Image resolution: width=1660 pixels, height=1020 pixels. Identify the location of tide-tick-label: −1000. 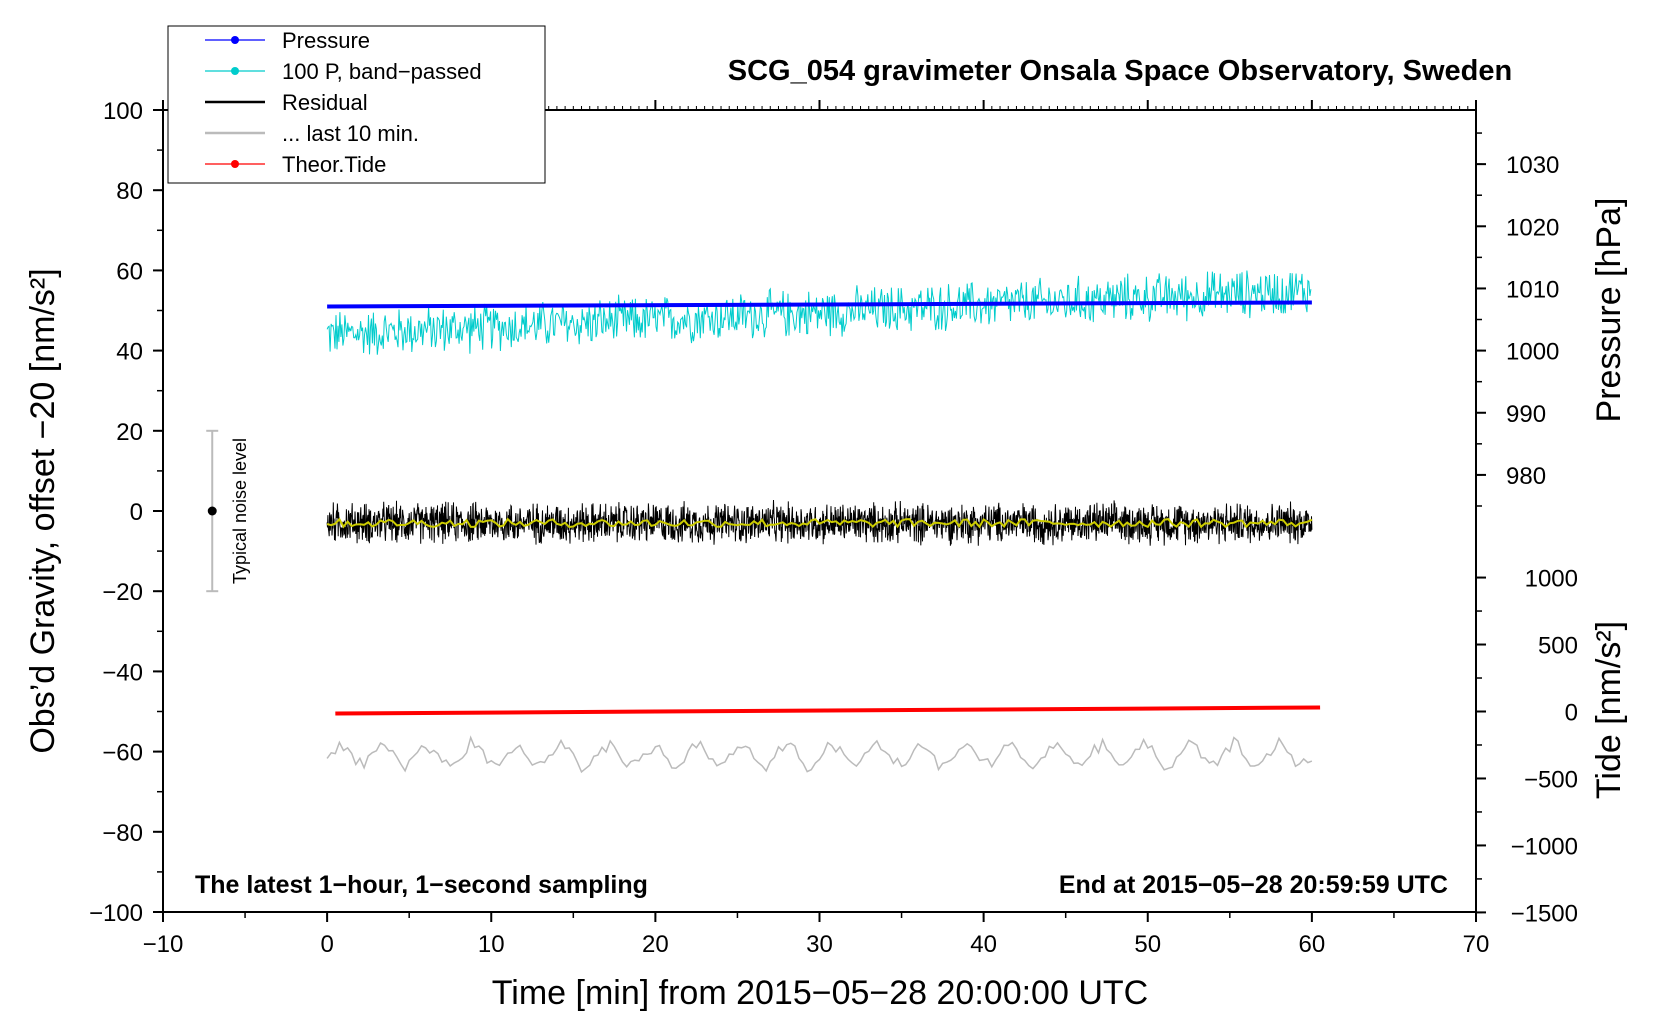
(1544, 846).